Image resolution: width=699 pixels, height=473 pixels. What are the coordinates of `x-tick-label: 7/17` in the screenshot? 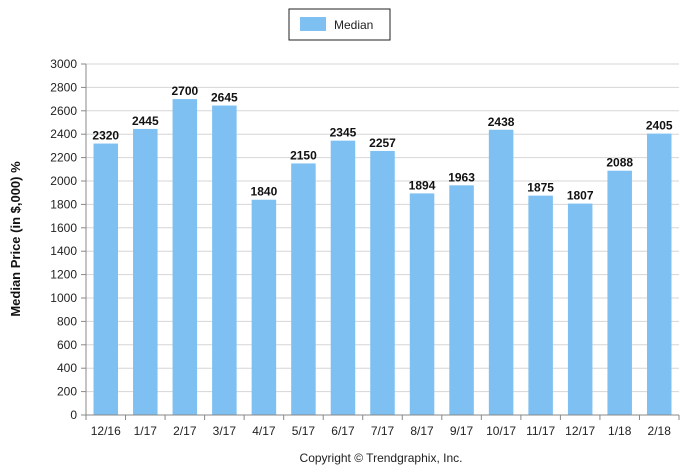 It's located at (383, 431).